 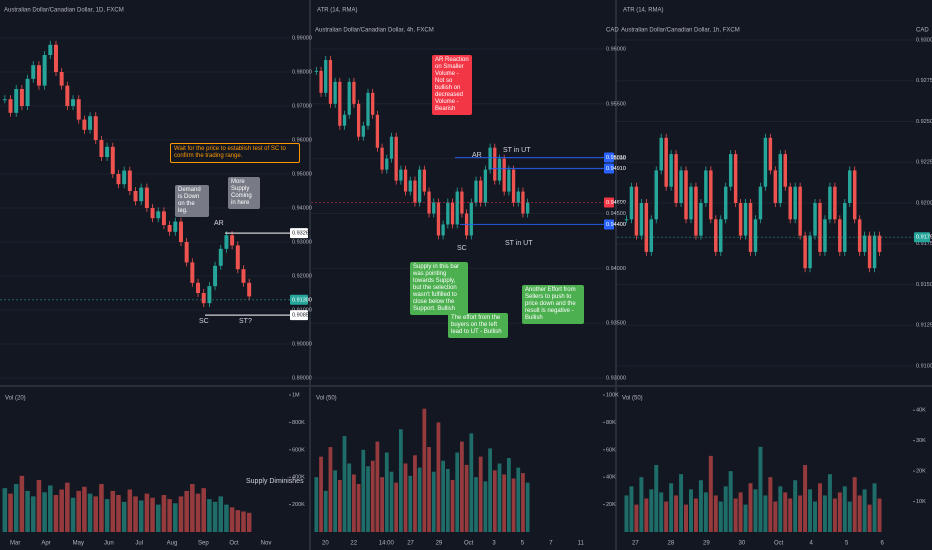 What do you see at coordinates (275, 481) in the screenshot?
I see `annotation: Supply Diminishes` at bounding box center [275, 481].